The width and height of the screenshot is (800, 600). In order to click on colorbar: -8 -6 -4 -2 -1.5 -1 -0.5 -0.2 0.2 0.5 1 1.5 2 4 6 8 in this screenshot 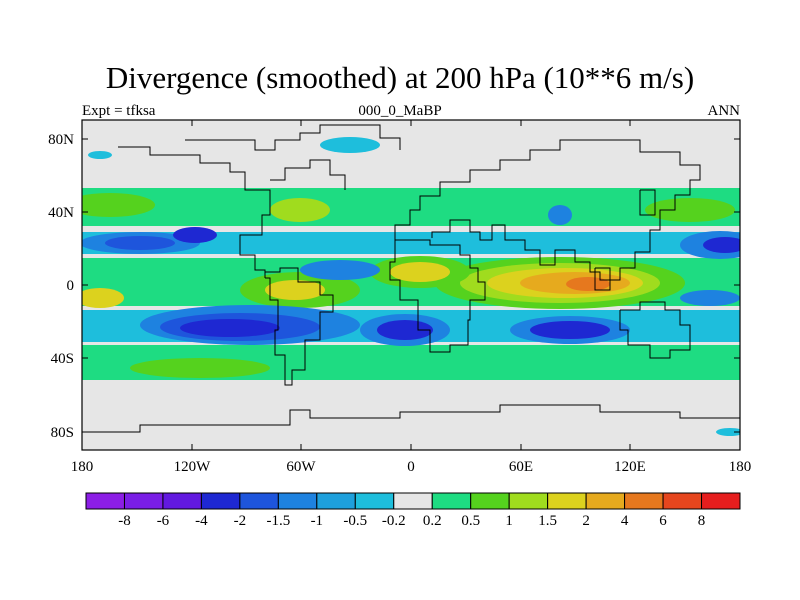, I will do `click(413, 510)`.